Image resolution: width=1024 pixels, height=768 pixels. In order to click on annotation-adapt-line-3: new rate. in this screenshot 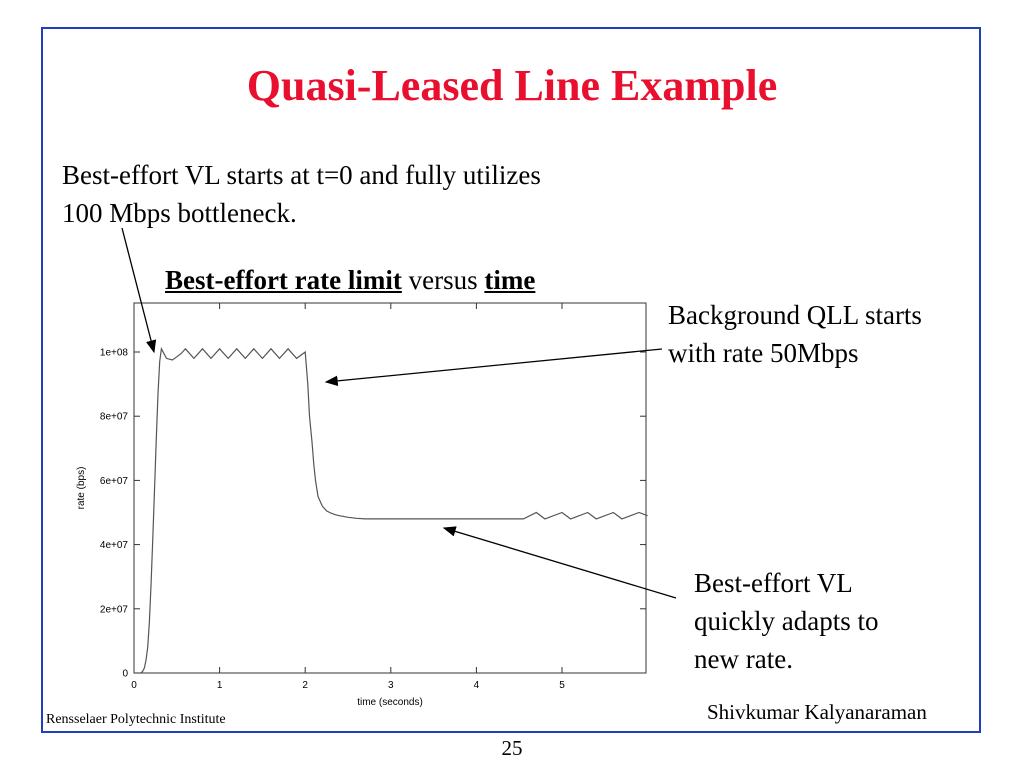, I will do `click(743, 659)`.